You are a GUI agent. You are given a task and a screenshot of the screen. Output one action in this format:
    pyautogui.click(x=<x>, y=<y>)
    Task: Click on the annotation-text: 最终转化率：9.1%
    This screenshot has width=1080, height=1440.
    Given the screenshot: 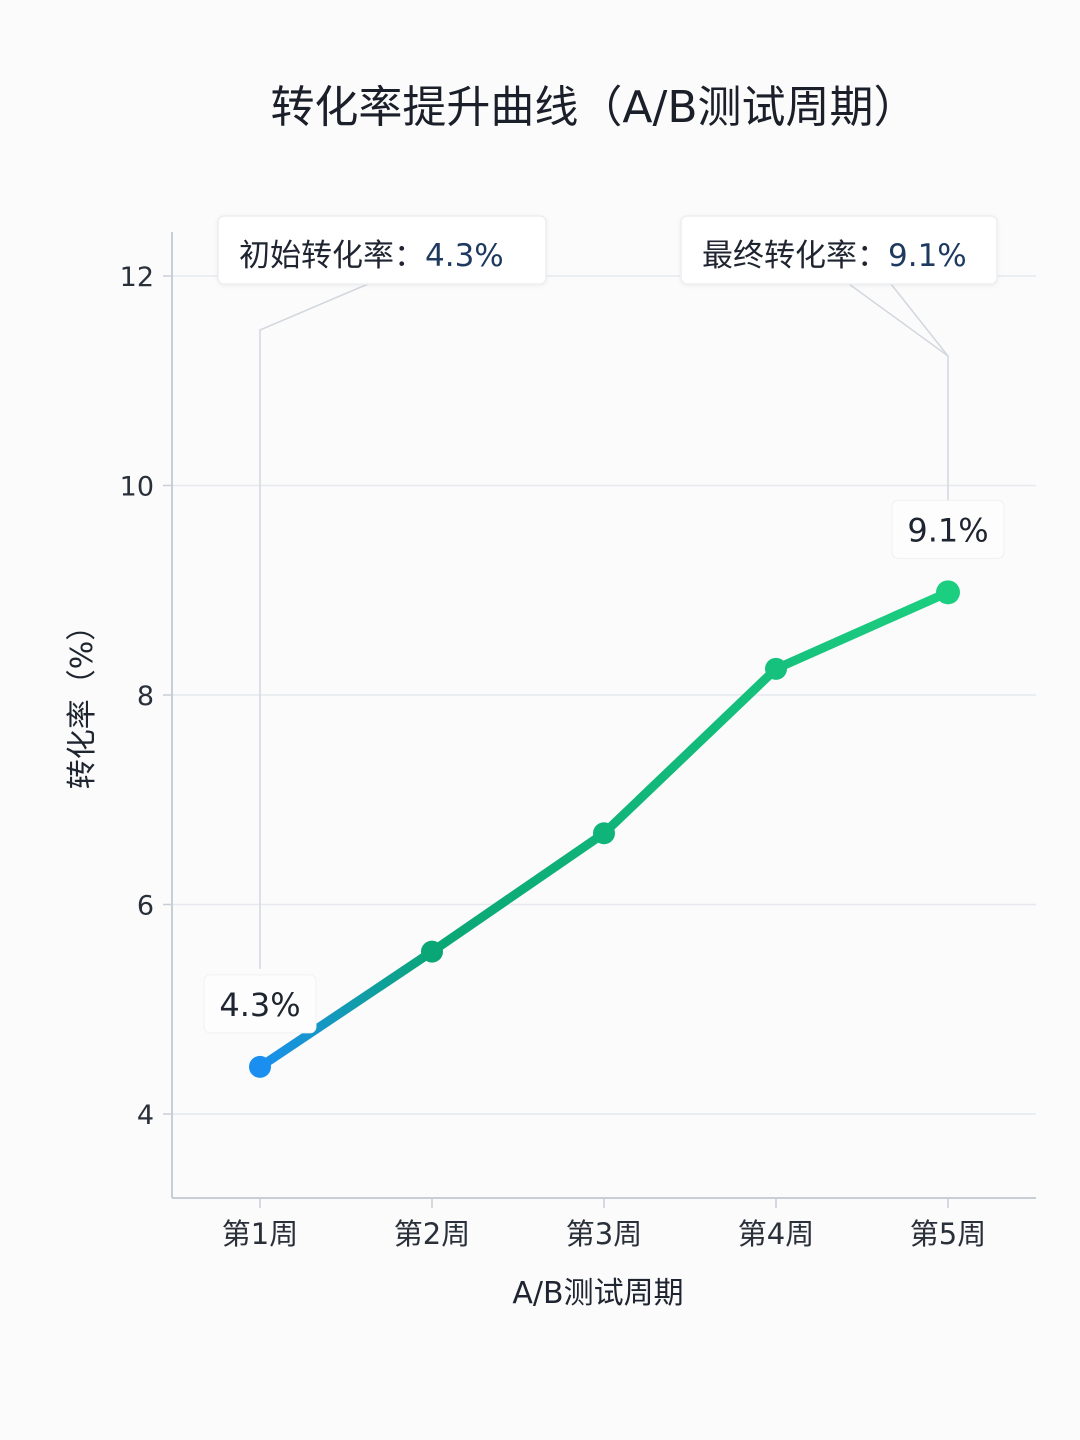 What is the action you would take?
    pyautogui.click(x=834, y=256)
    